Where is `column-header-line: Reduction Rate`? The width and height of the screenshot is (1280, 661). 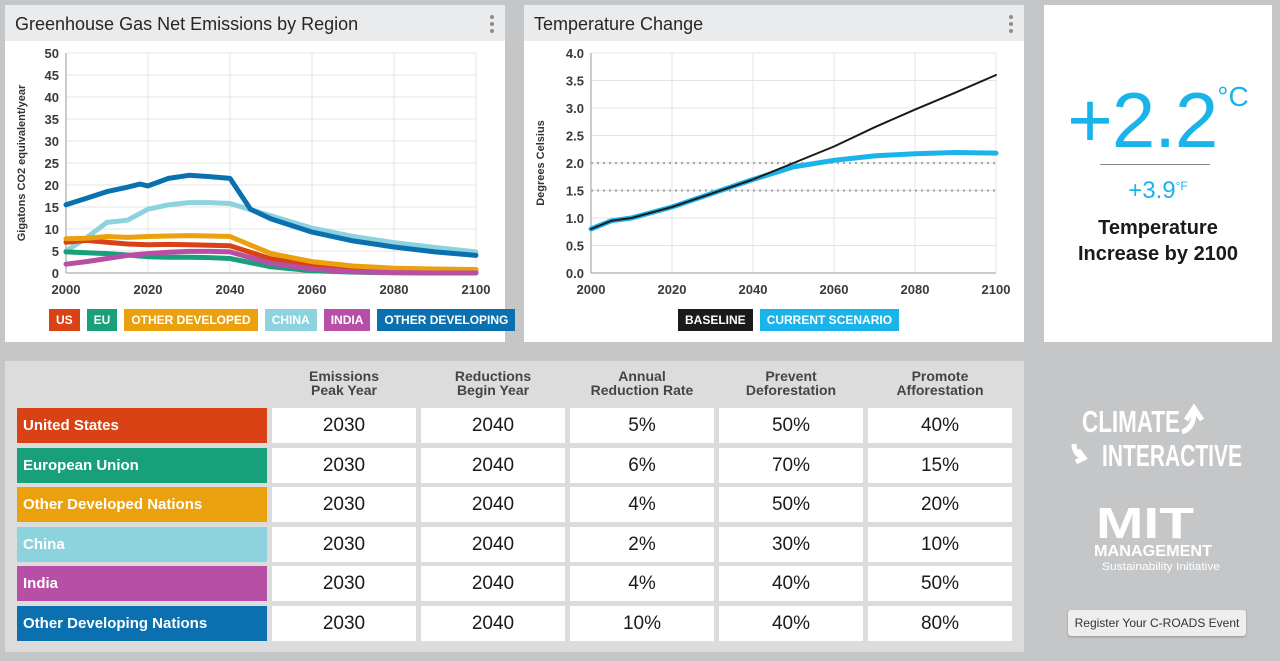 column-header-line: Reduction Rate is located at coordinates (642, 390).